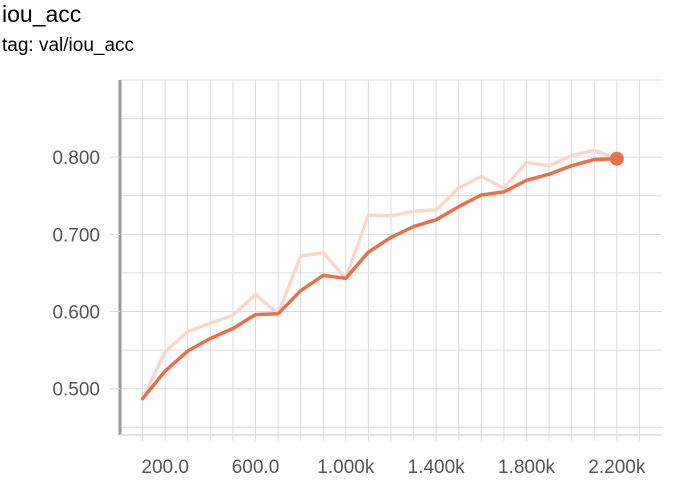 This screenshot has width=682, height=486. What do you see at coordinates (76, 235) in the screenshot?
I see `y-tick-label: 0.700` at bounding box center [76, 235].